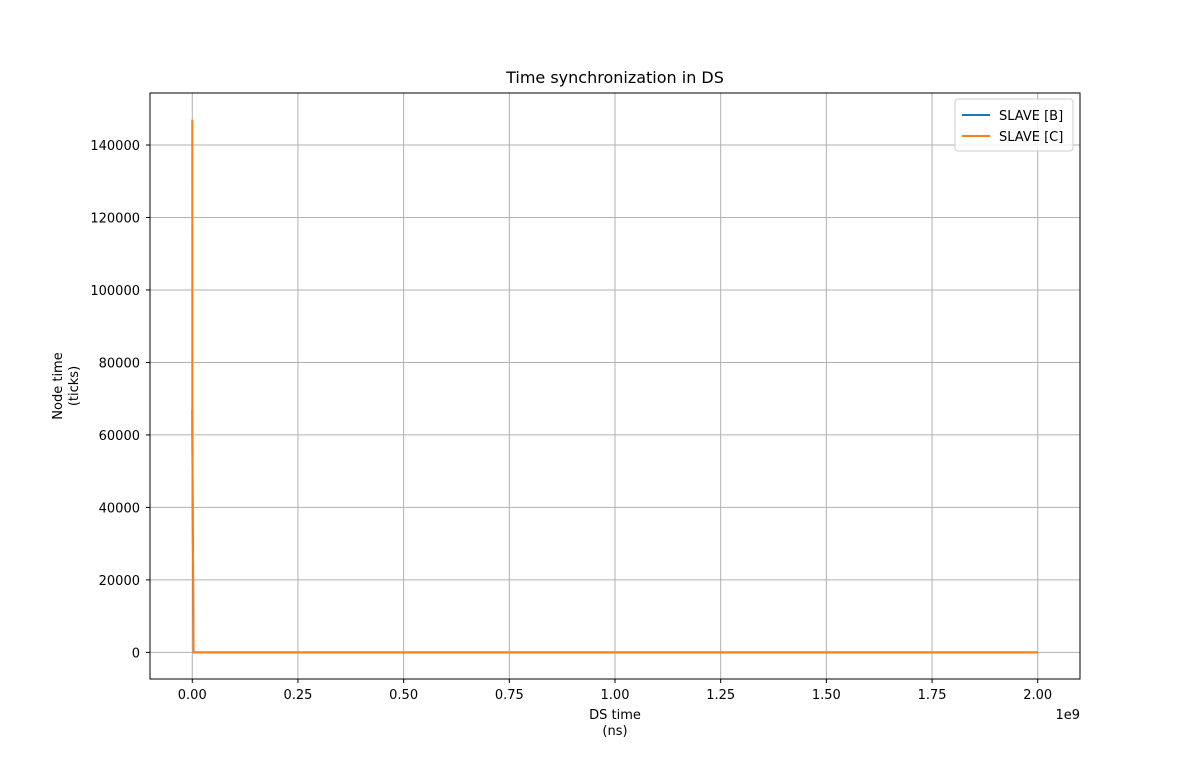 This screenshot has width=1200, height=763. What do you see at coordinates (614, 77) in the screenshot?
I see `chart-title: Time synchronization in DS` at bounding box center [614, 77].